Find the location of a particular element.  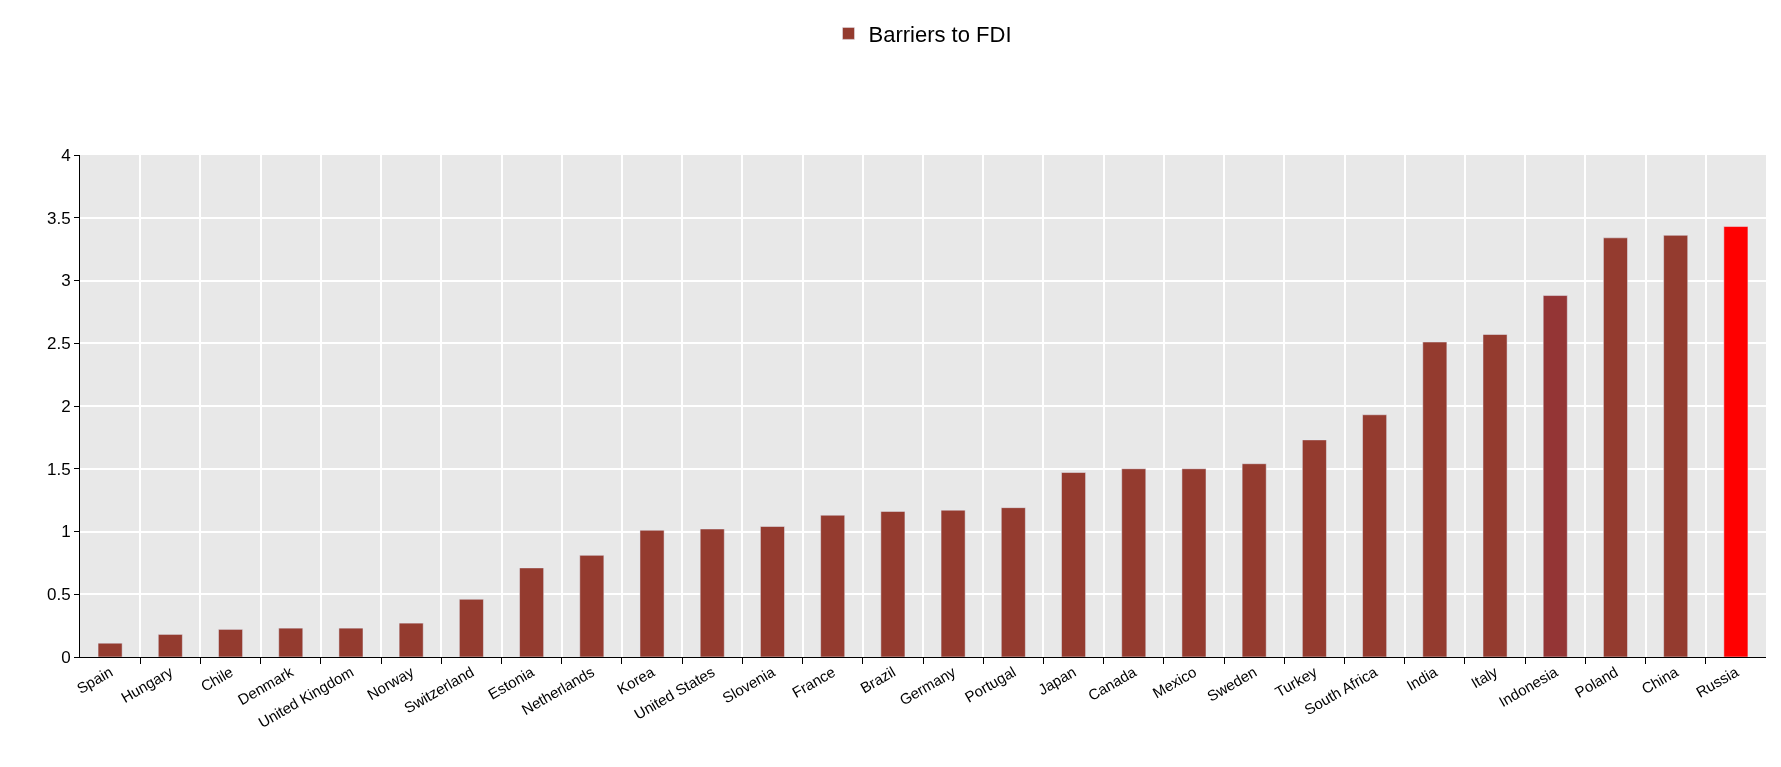

y-tick-label: 1 is located at coordinates (66, 532).